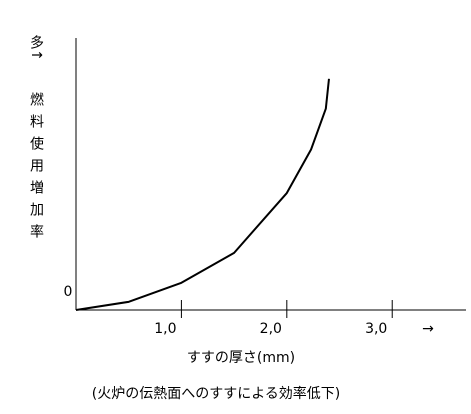 This screenshot has width=471, height=414. What do you see at coordinates (216, 393) in the screenshot?
I see `caption: (火炉の伝熱面へのすすによる効率低下)` at bounding box center [216, 393].